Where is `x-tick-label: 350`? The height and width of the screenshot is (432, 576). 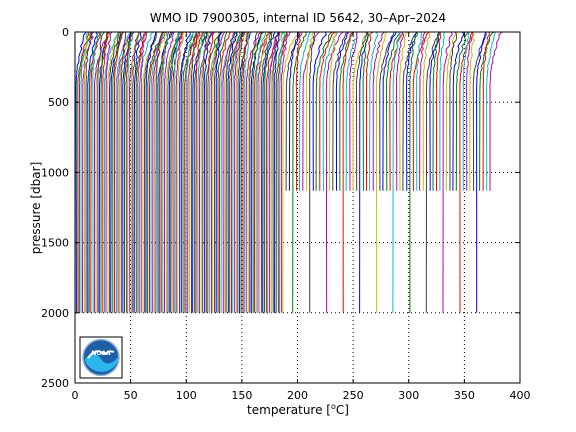 x-tick-label: 350 is located at coordinates (464, 395).